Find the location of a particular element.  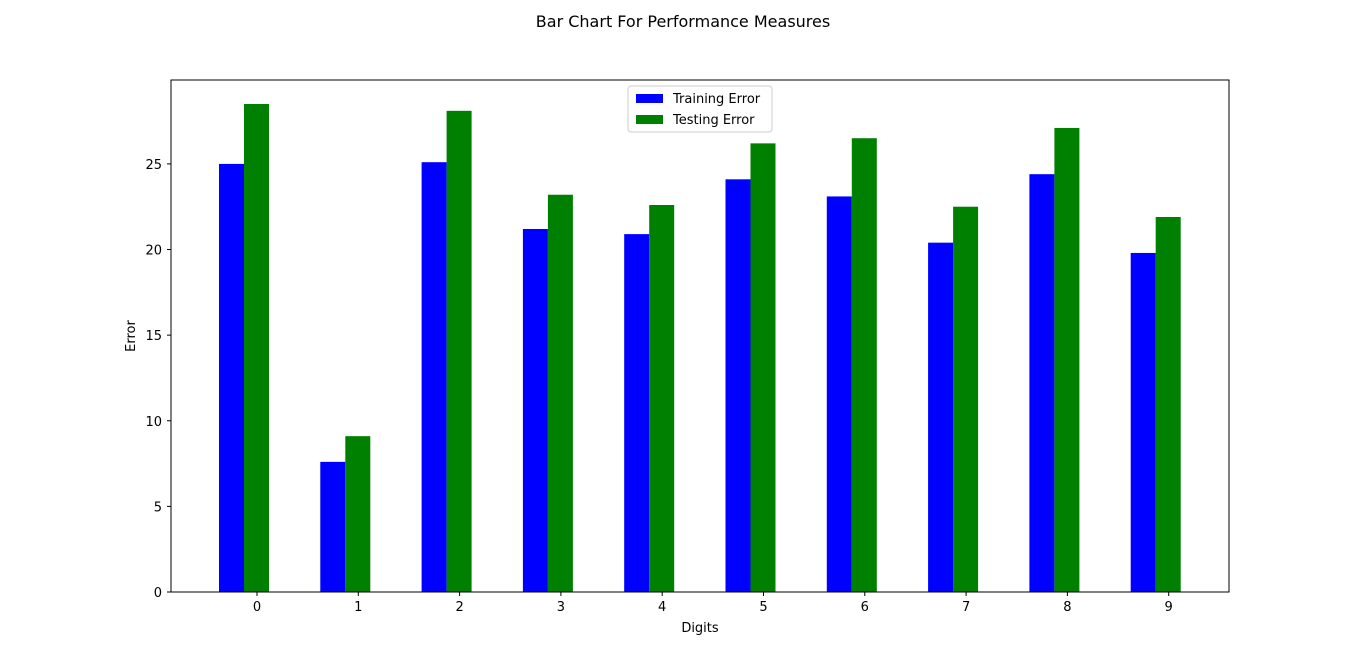

x-tick-label: 3 is located at coordinates (561, 607).